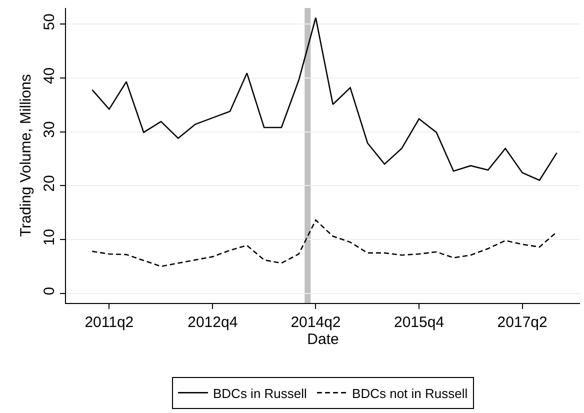 This screenshot has width=584, height=413. Describe the element at coordinates (410, 393) in the screenshot. I see `legend-label: BDCs not in Russell` at that location.